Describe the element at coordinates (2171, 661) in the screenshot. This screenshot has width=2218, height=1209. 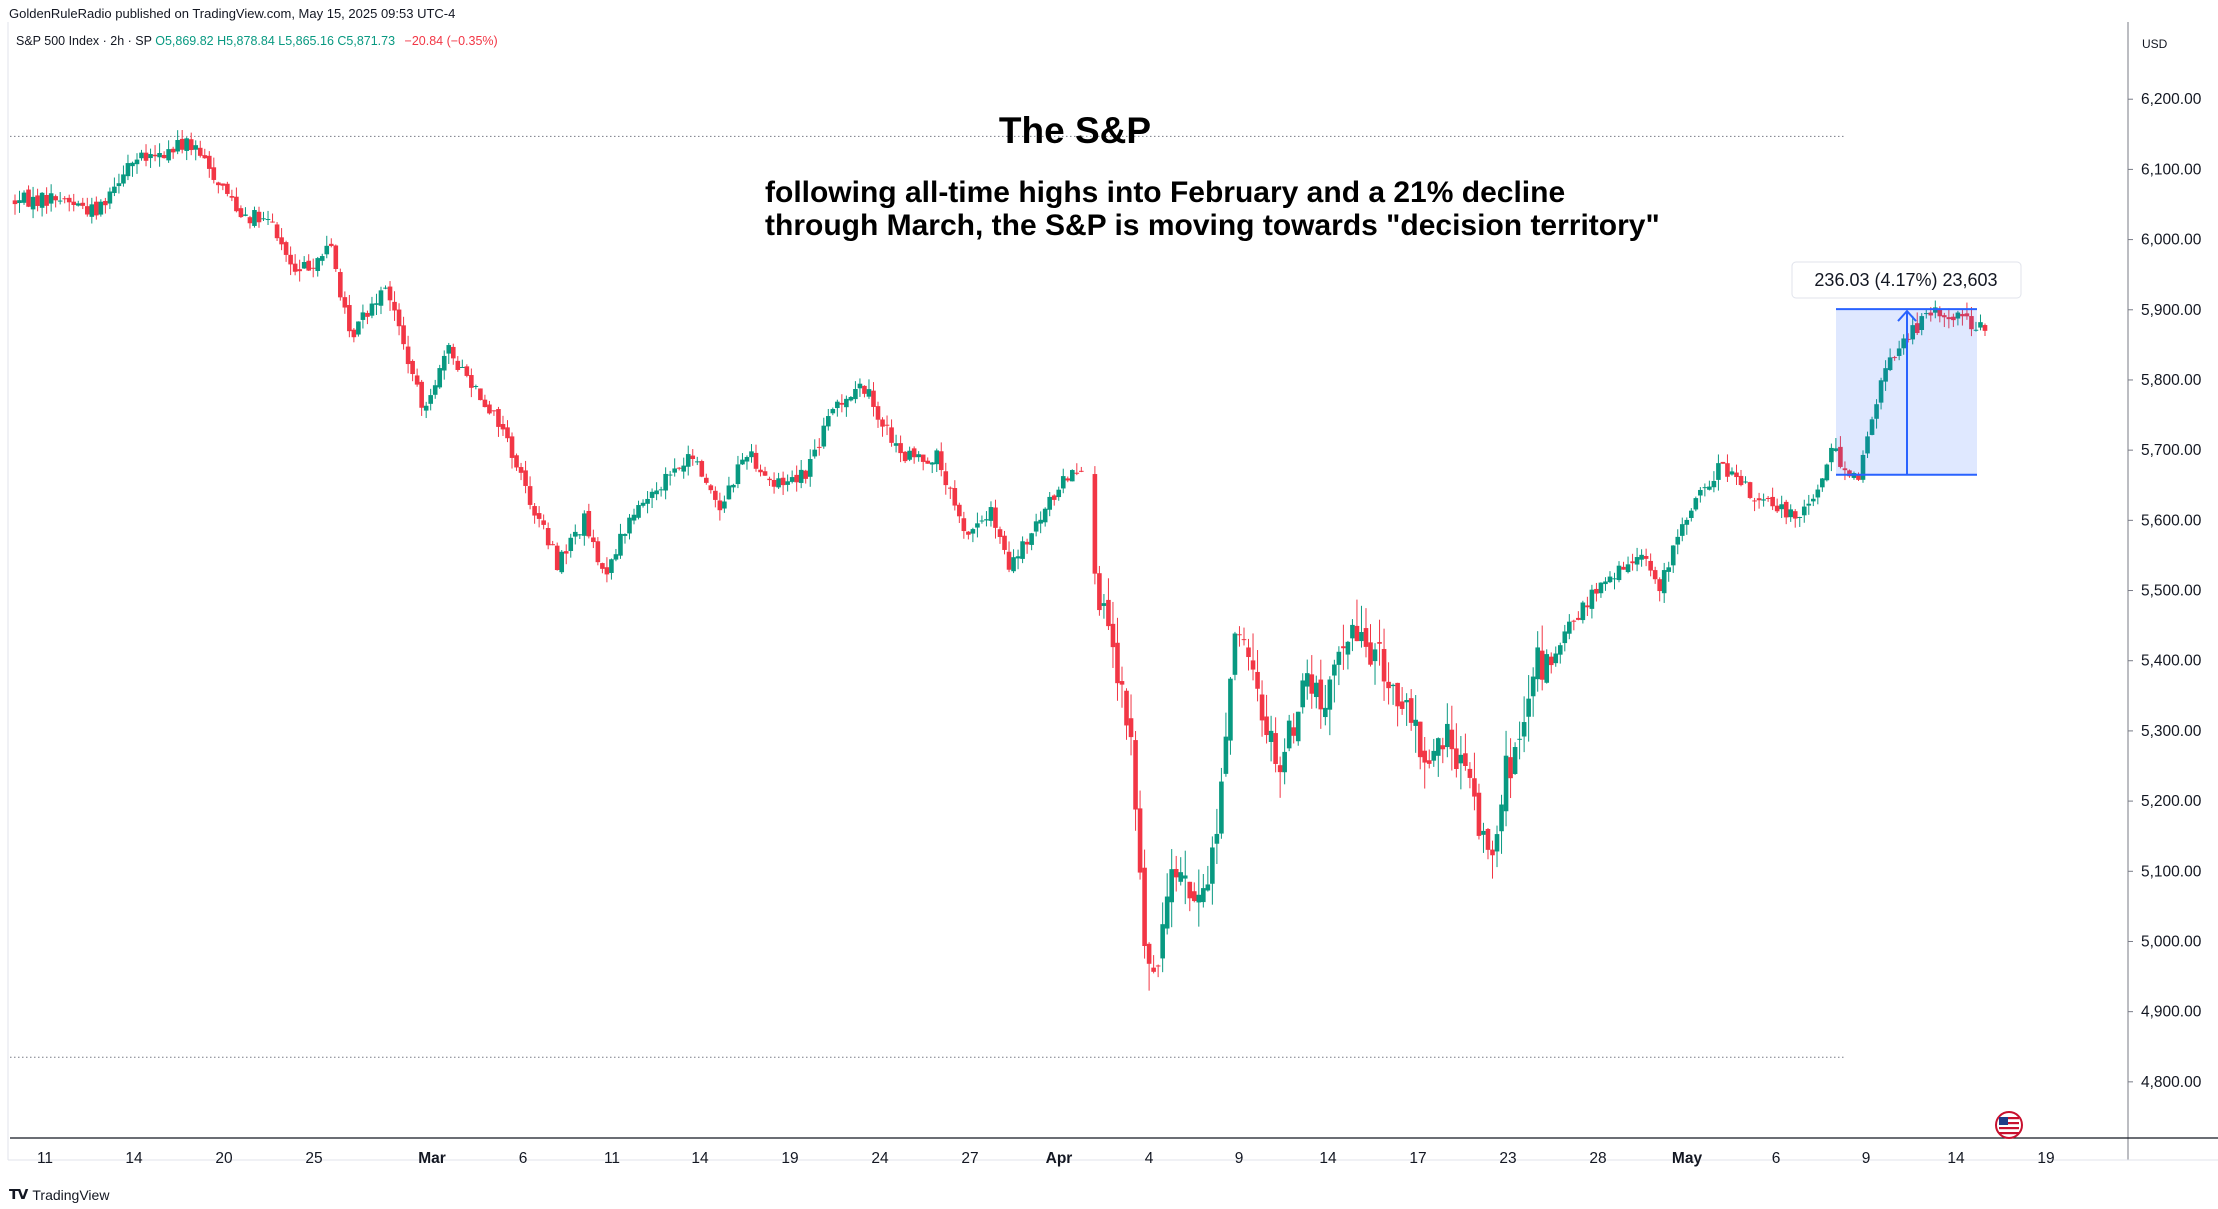
I see `price-tick-label: 5,400.00` at that location.